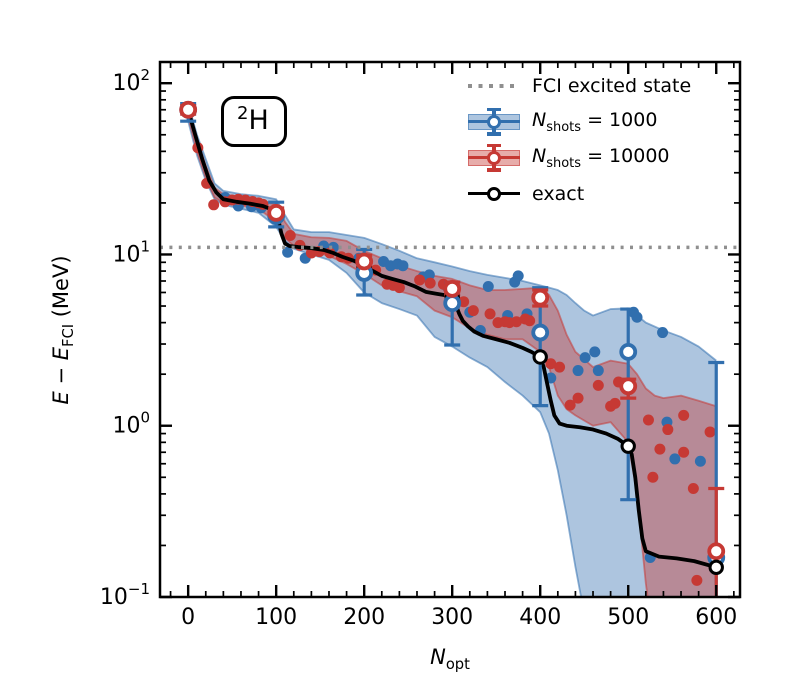 The width and height of the screenshot is (800, 695). I want to click on y-axis-label-E2: E, so click(61, 354).